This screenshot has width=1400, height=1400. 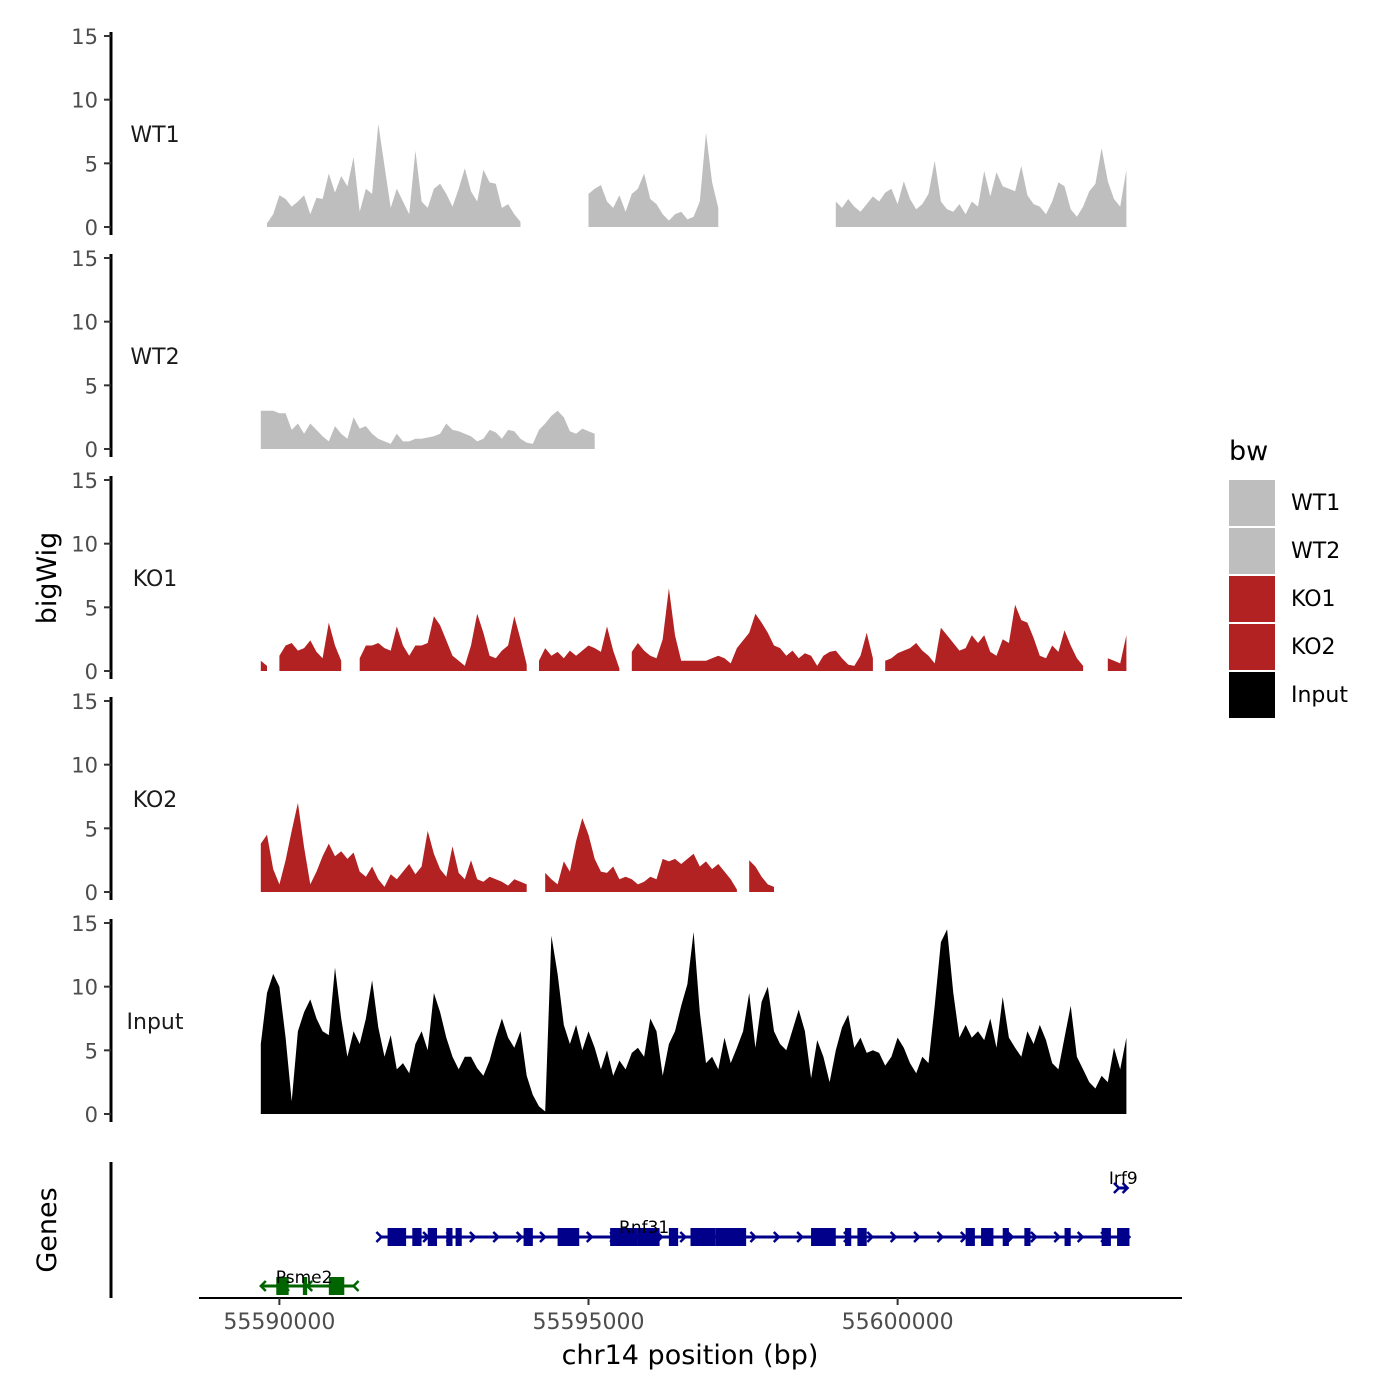 What do you see at coordinates (588, 1322) in the screenshot?
I see `x-tick-label: 55595000` at bounding box center [588, 1322].